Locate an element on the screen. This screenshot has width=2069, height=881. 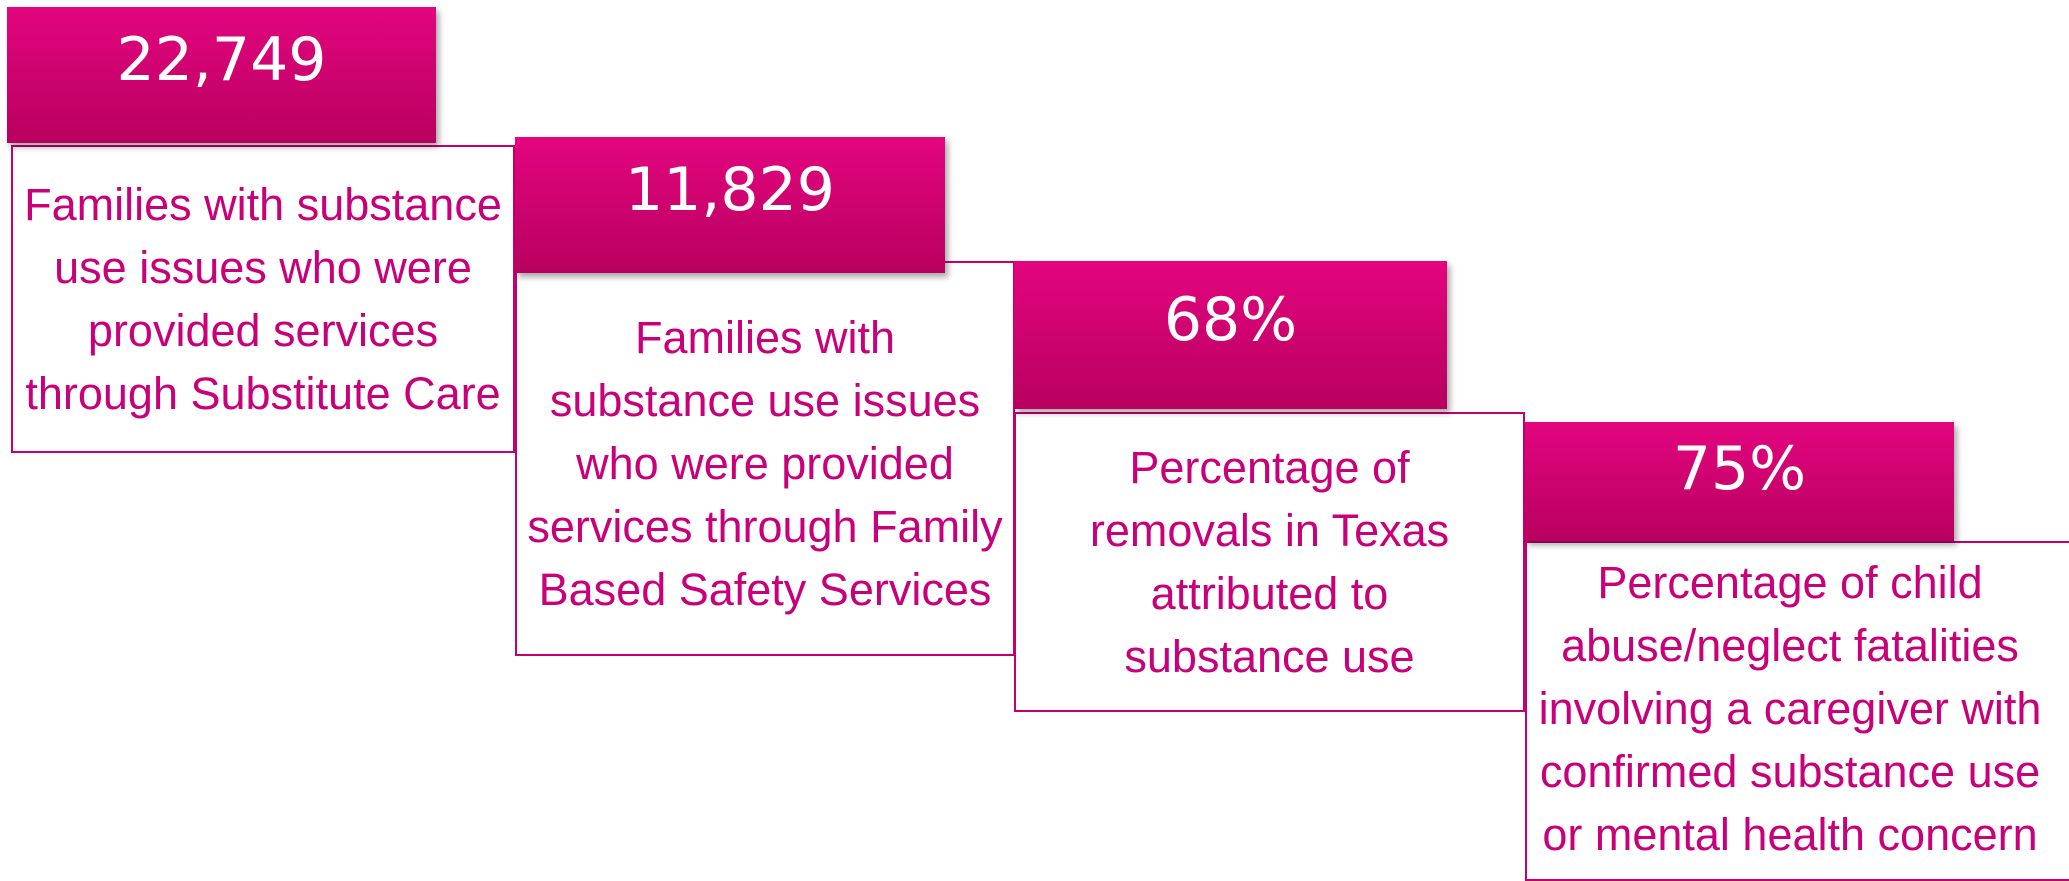
card-value: 75% is located at coordinates (1739, 481).